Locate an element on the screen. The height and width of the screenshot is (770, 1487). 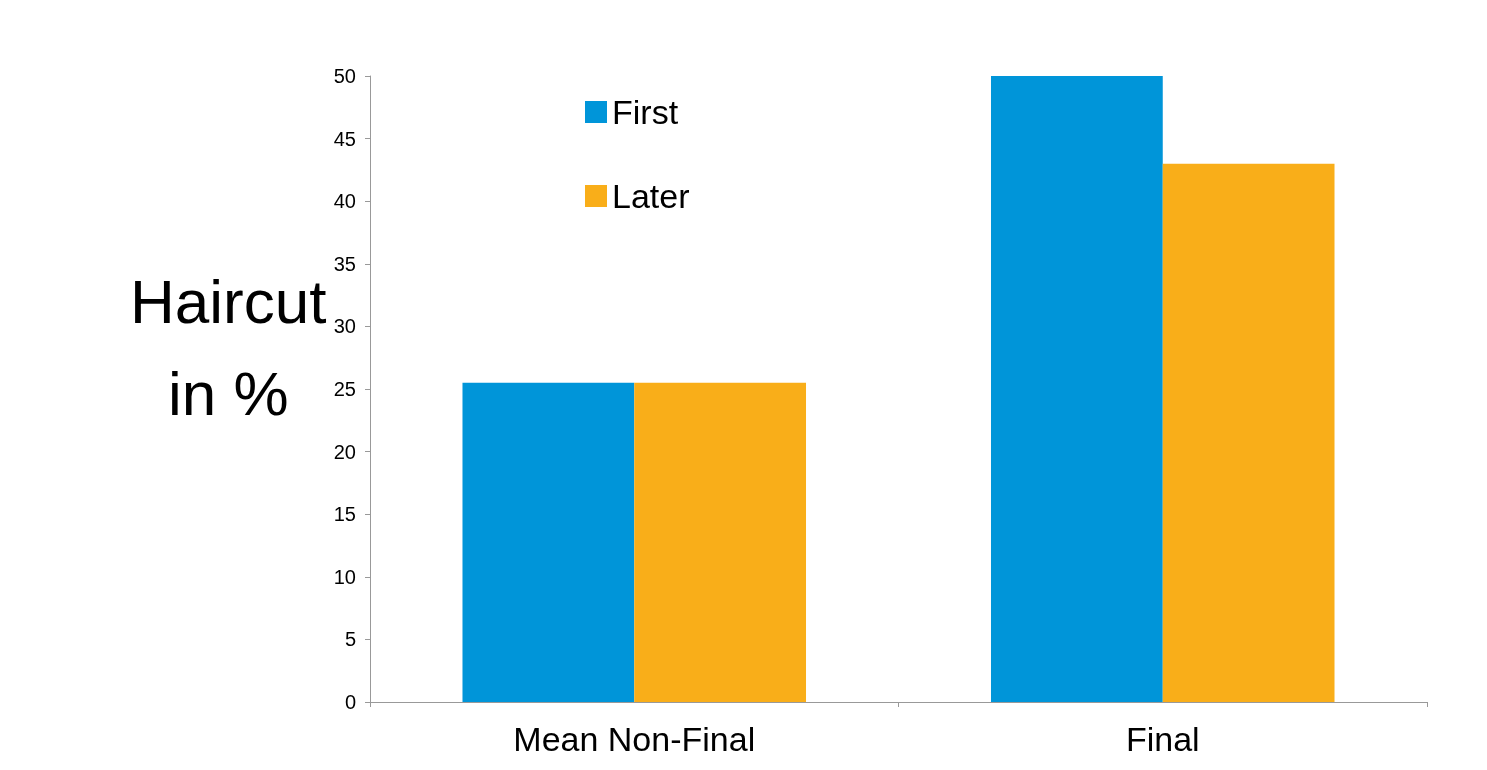
x-tick-label: Final is located at coordinates (1162, 739).